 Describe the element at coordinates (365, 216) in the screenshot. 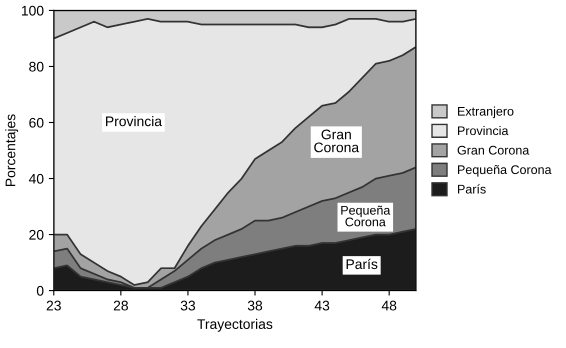

I see `annotation: Pequeña Corona` at that location.